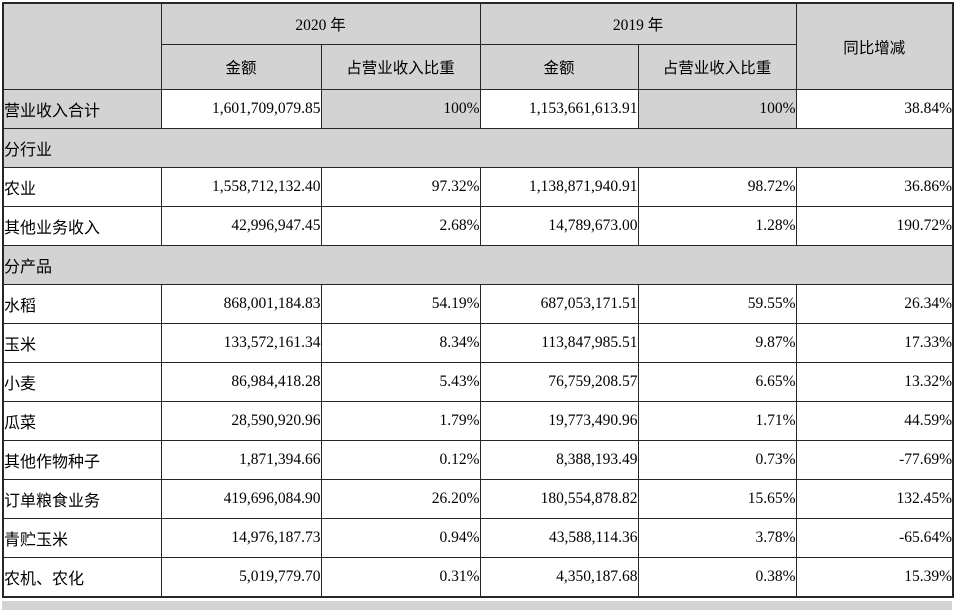  What do you see at coordinates (717, 343) in the screenshot?
I see `ratio-2019: 9.87%` at bounding box center [717, 343].